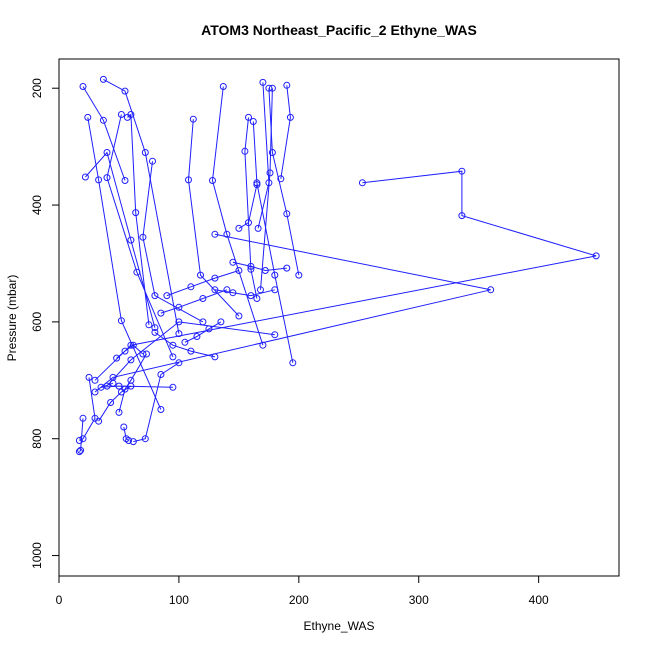 The width and height of the screenshot is (650, 650). What do you see at coordinates (37, 438) in the screenshot?
I see `y-tick-label: 800` at bounding box center [37, 438].